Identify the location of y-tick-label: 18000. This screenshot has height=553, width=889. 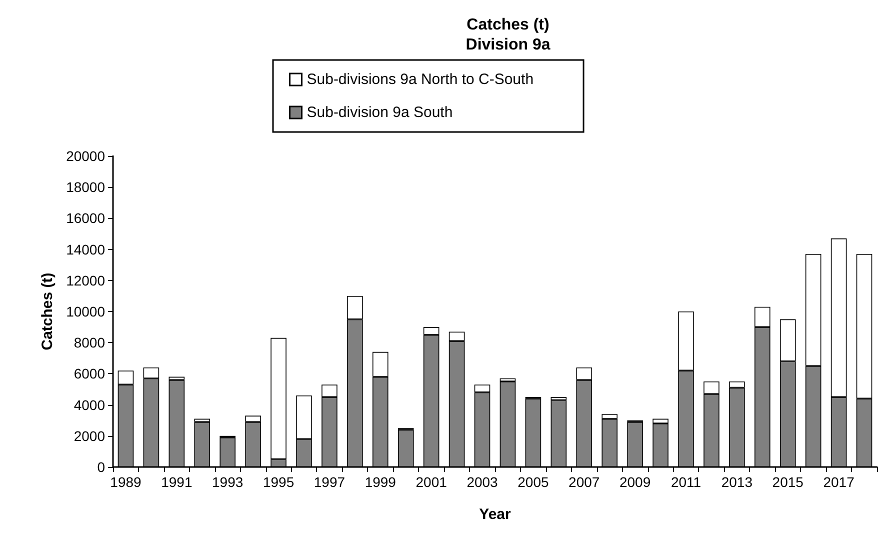
(86, 187).